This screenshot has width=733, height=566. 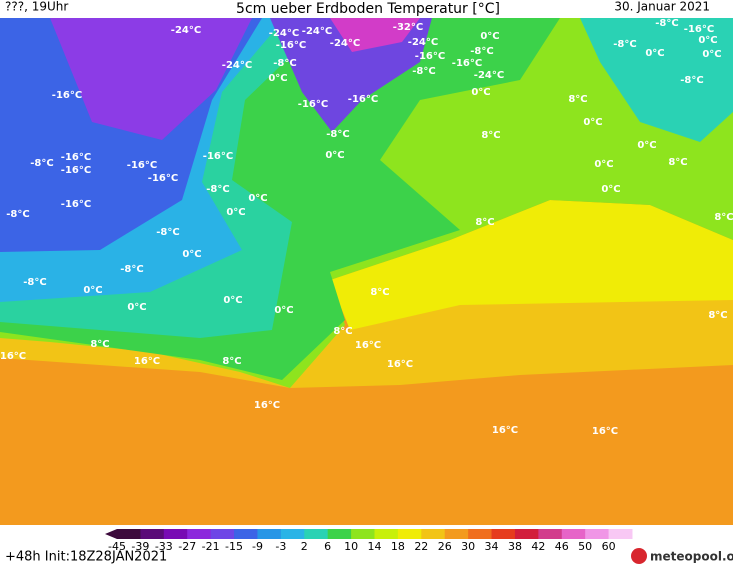 What do you see at coordinates (111, 534) in the screenshot?
I see `colorbar-cap` at bounding box center [111, 534].